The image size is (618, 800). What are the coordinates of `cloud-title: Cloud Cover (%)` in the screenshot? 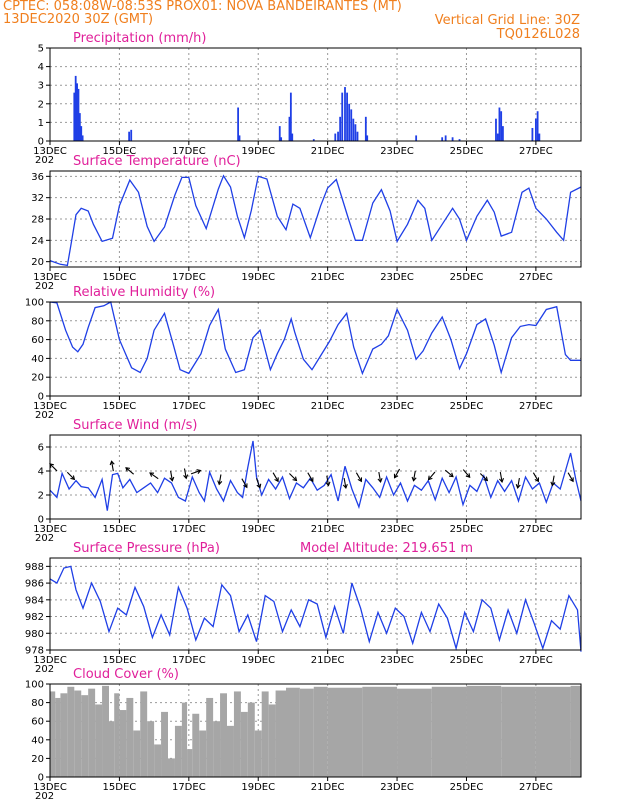 It's located at (126, 674).